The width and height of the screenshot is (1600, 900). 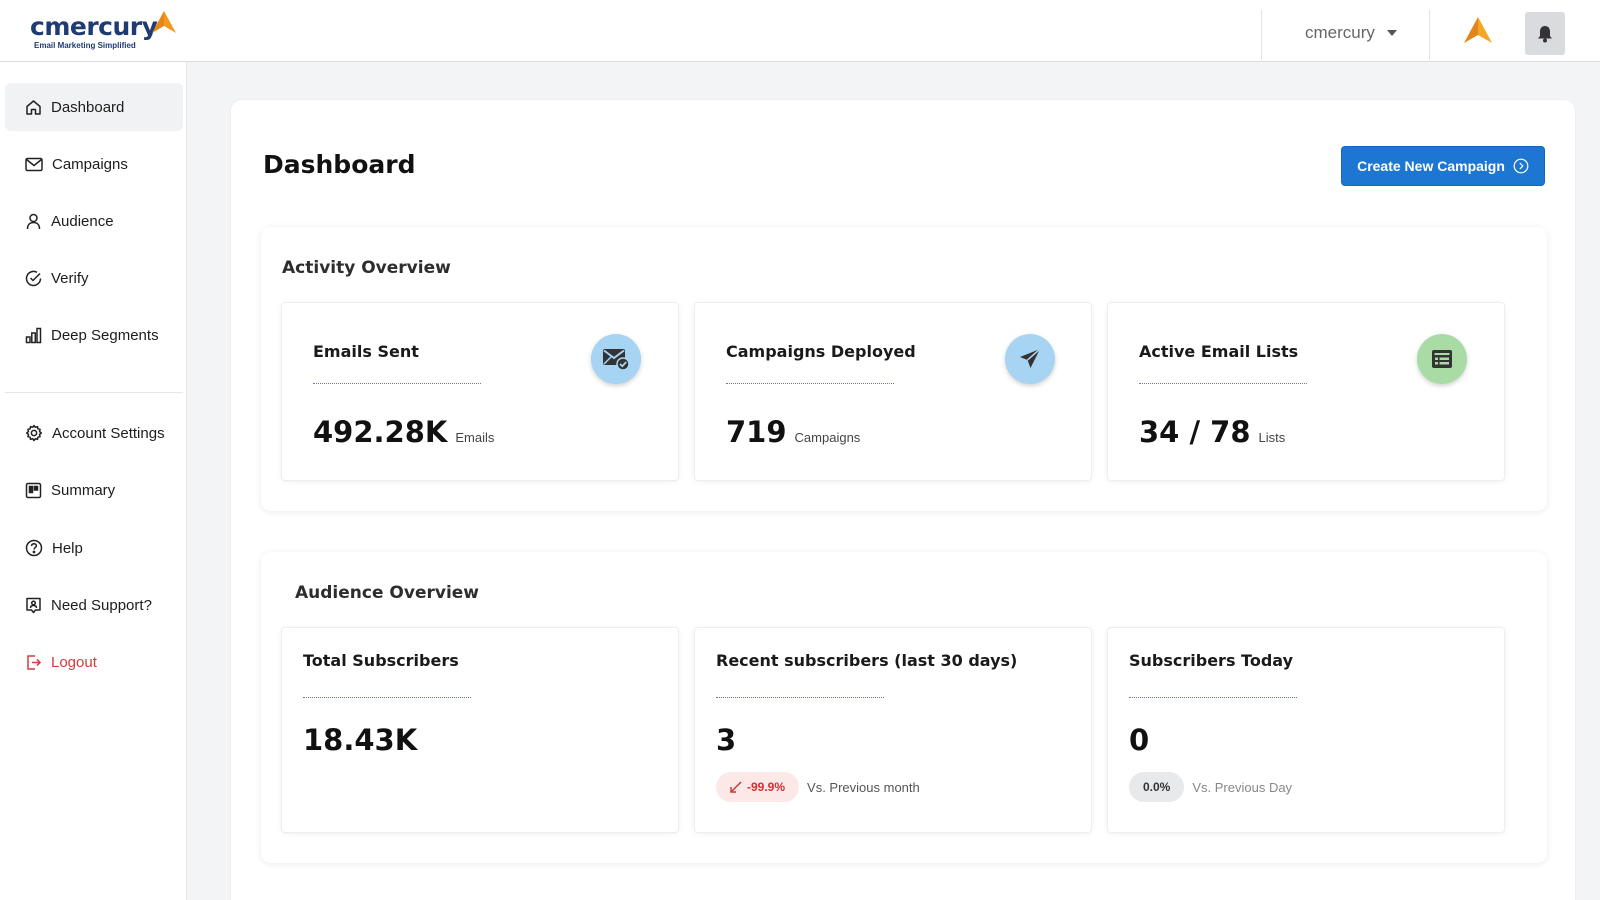 I want to click on chevron-down-icon, so click(x=1391, y=33).